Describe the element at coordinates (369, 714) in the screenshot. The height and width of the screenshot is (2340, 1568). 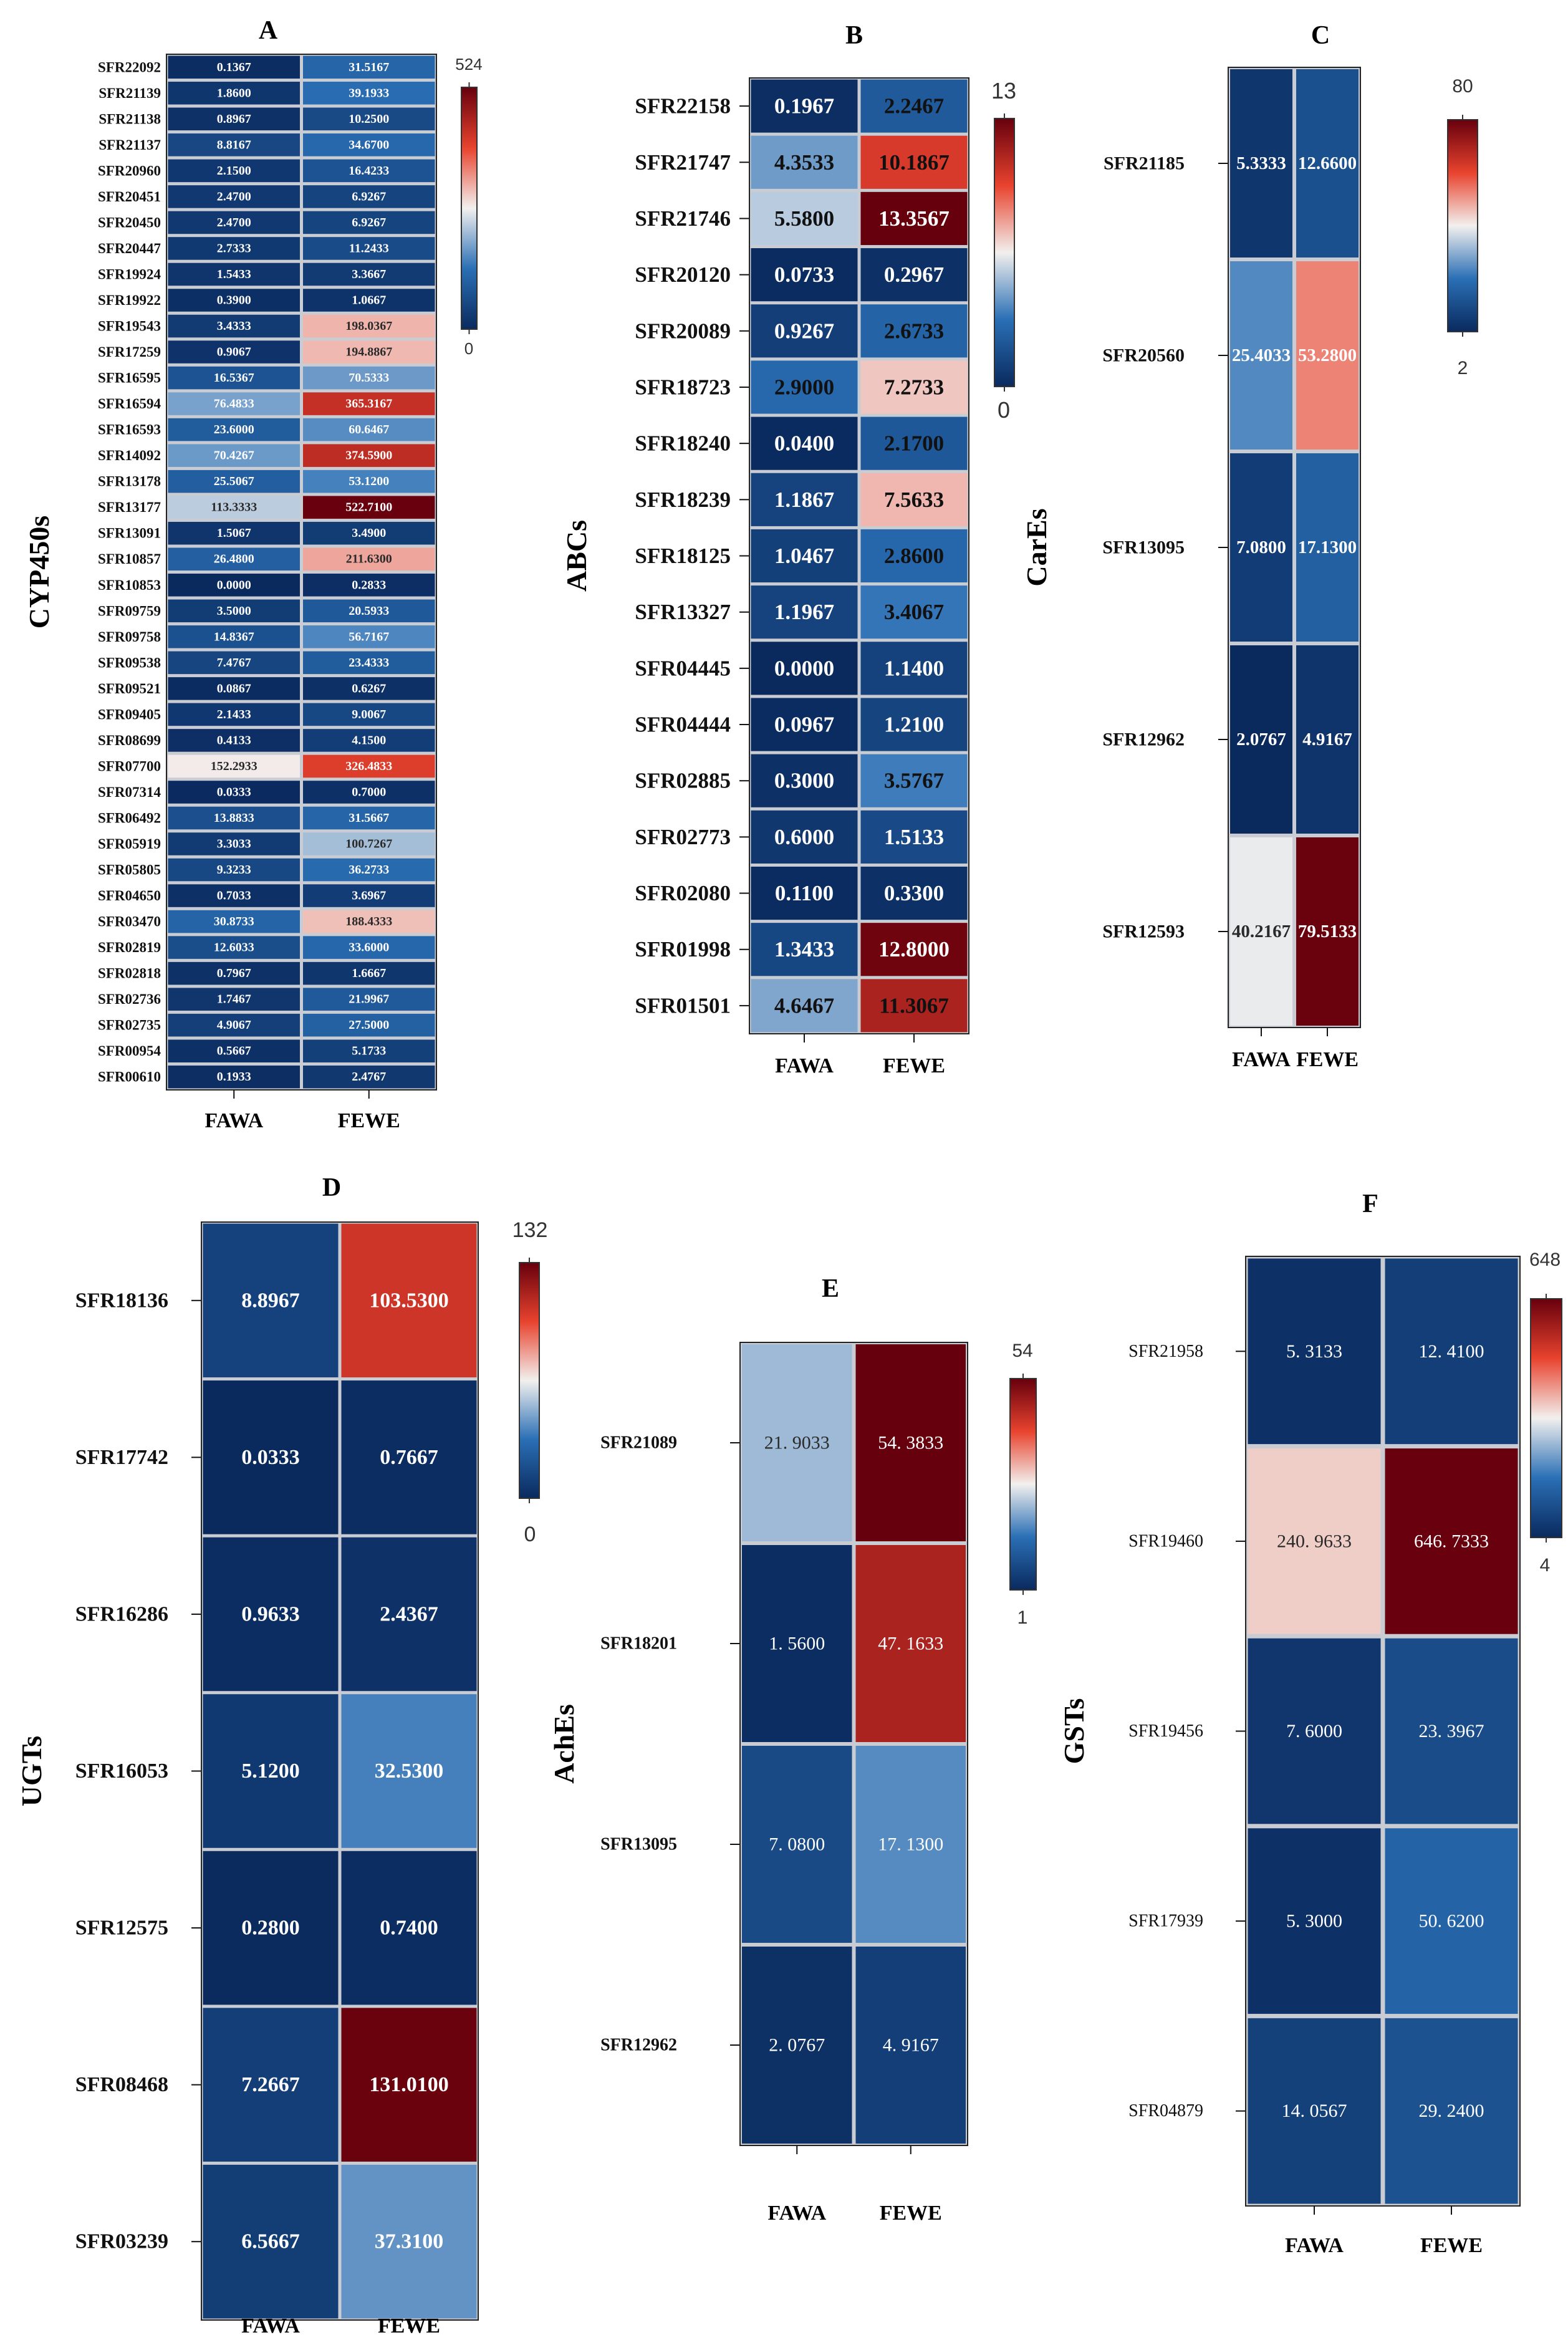
I see `cell-value-label: 9.0067` at that location.